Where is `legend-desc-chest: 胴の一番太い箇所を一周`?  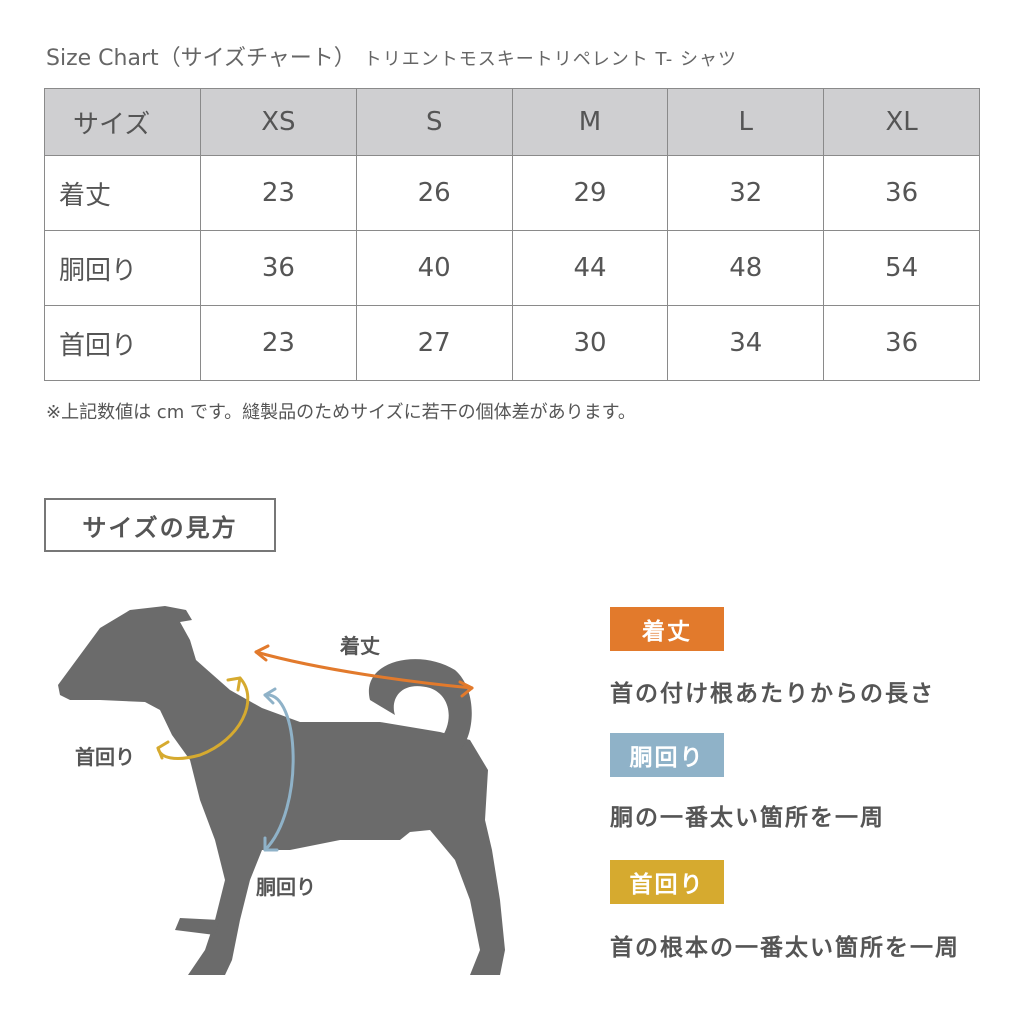 legend-desc-chest: 胴の一番太い箇所を一周 is located at coordinates (747, 818).